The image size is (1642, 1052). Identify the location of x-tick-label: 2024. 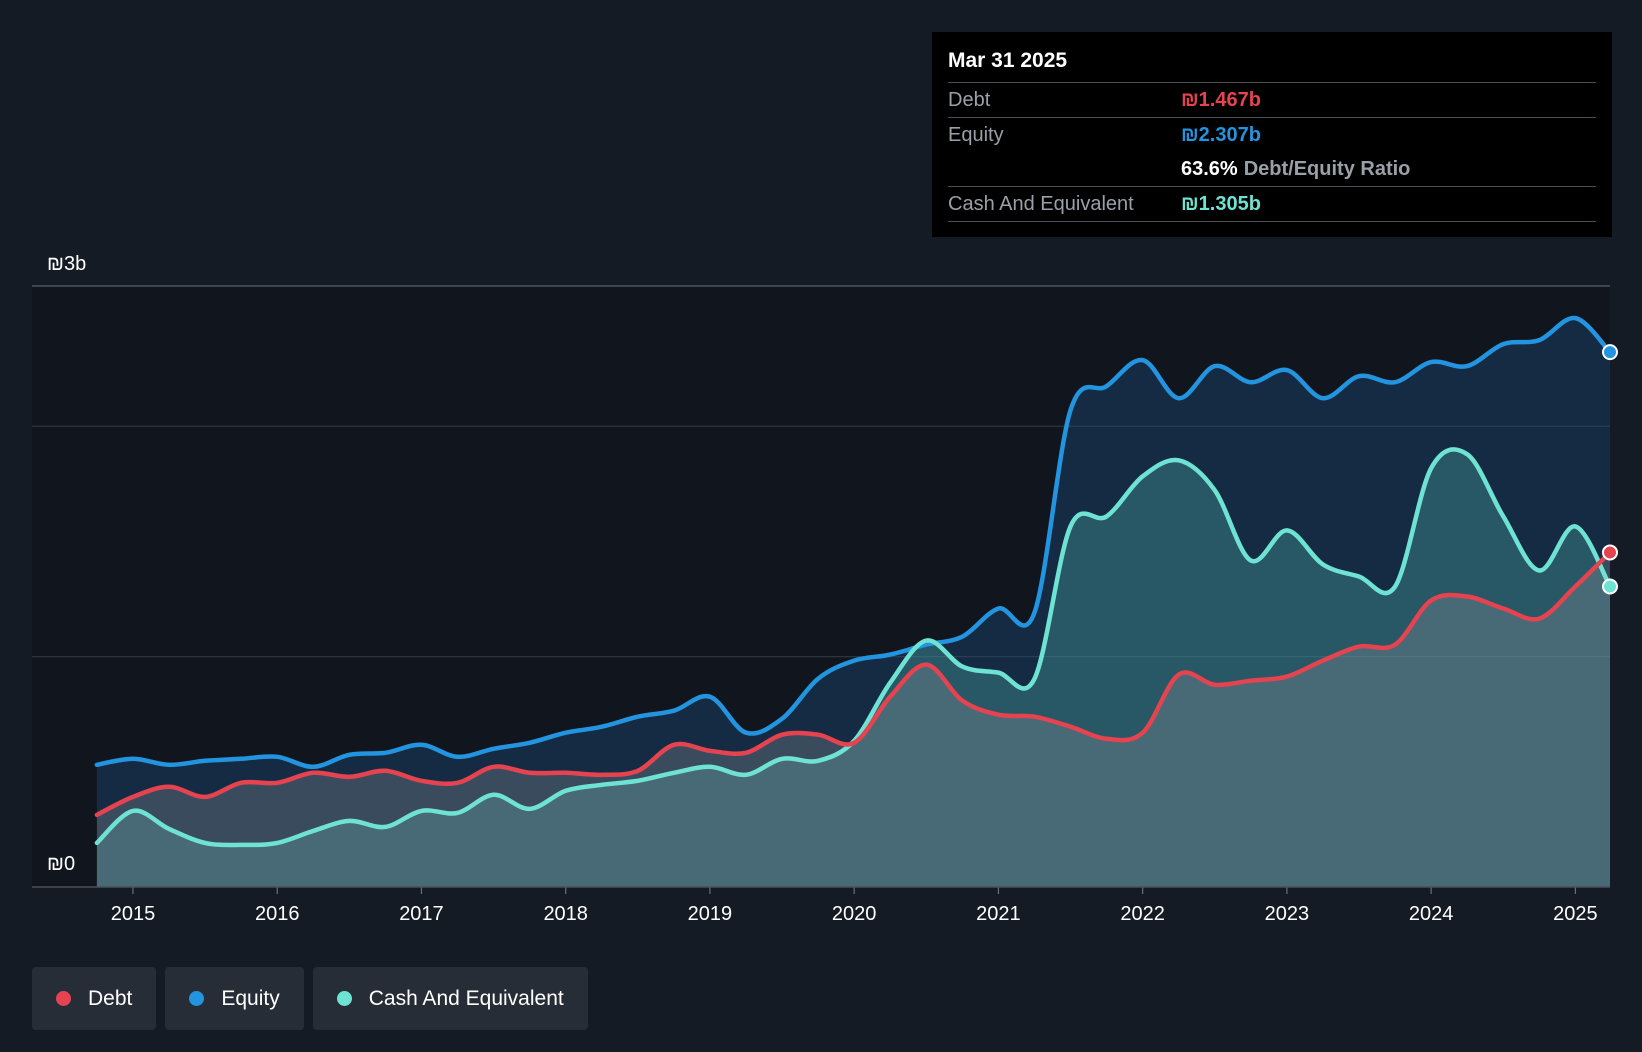
(1431, 914).